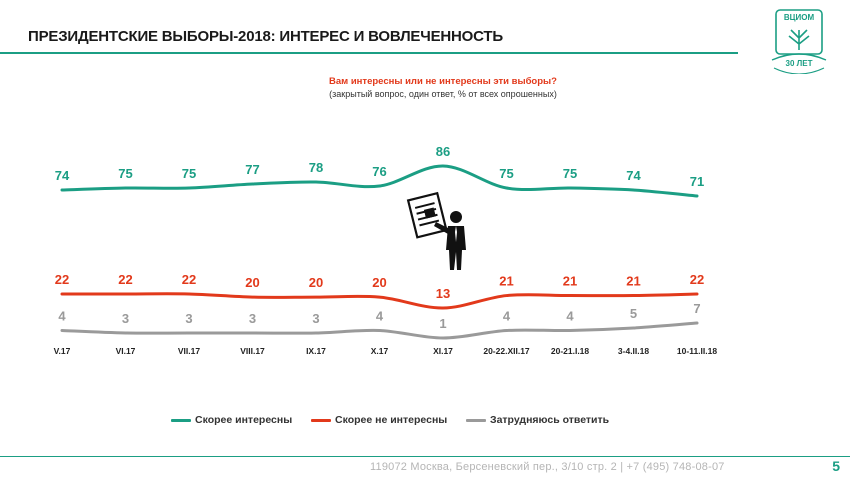 This screenshot has height=478, width=850. I want to click on x-tick-label: 20-21.I.18, so click(570, 351).